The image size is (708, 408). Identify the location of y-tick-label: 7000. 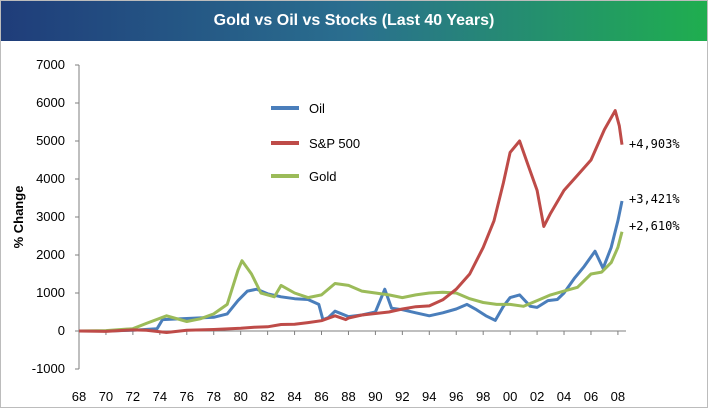
(50, 64).